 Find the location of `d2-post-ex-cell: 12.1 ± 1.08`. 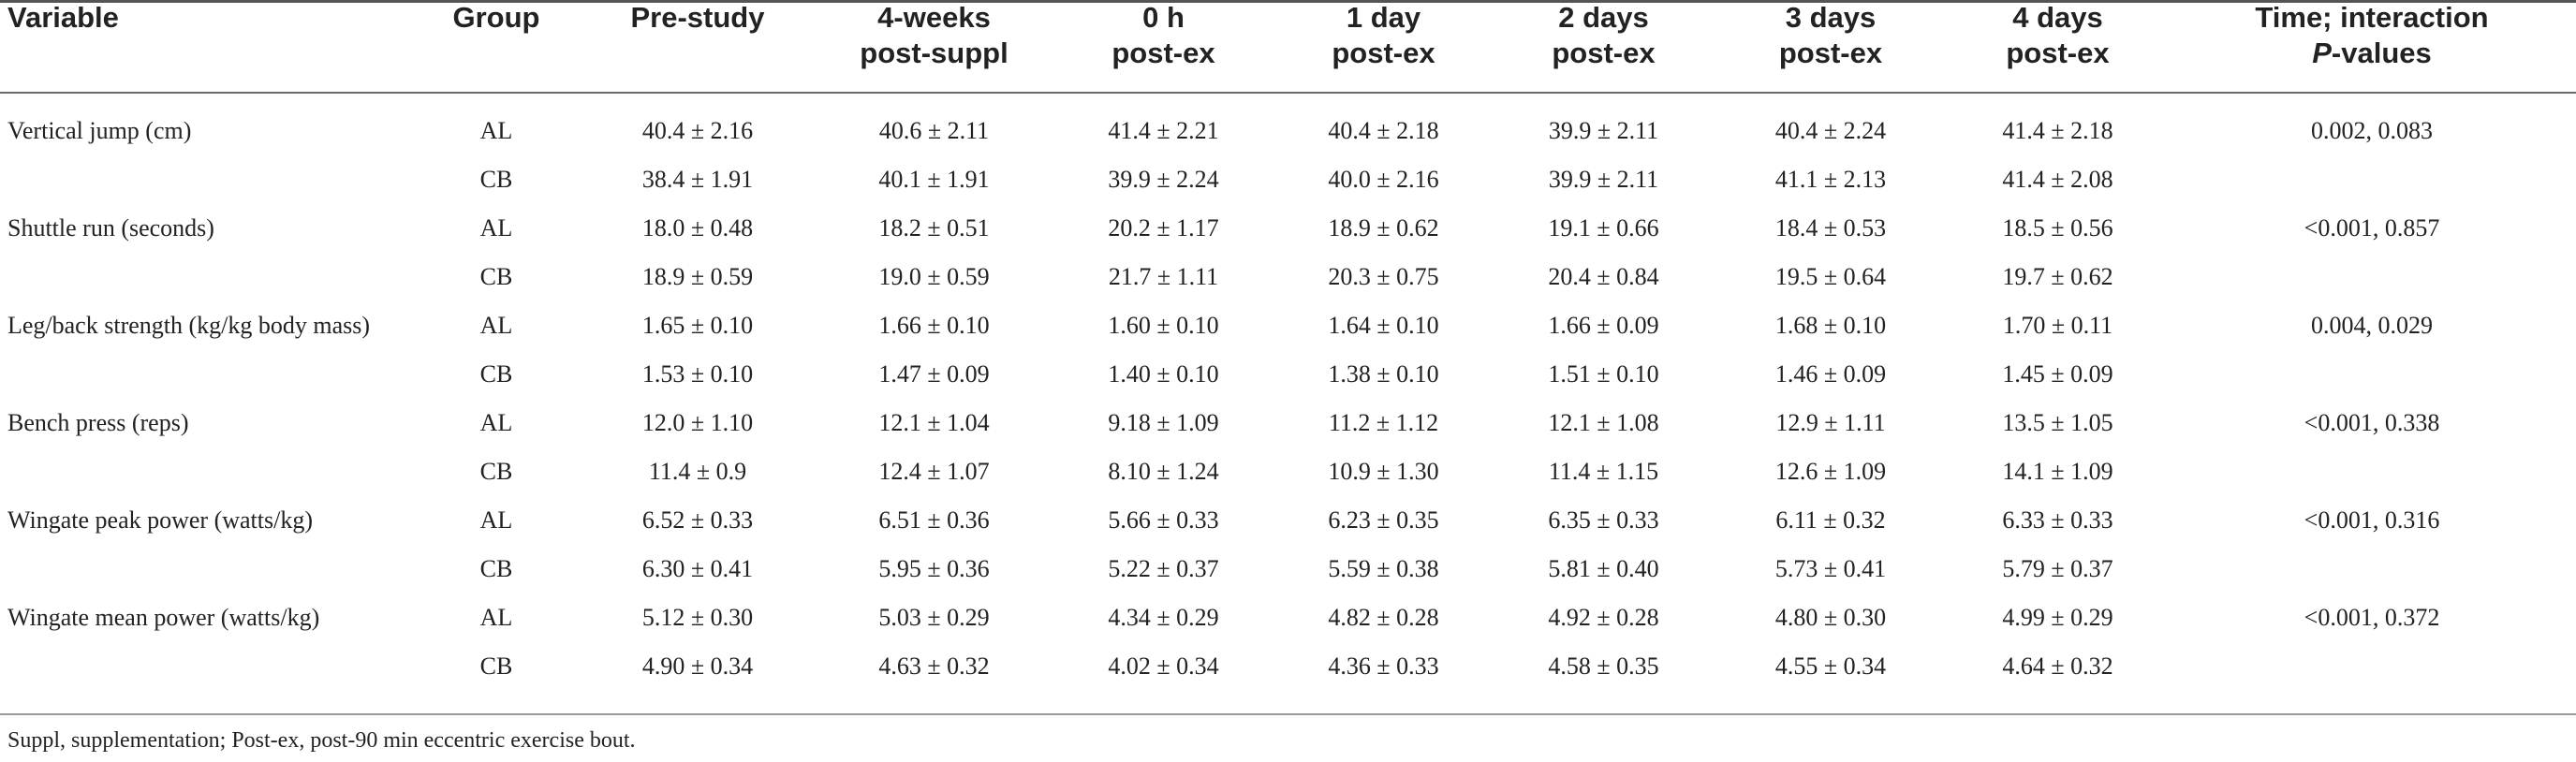

d2-post-ex-cell: 12.1 ± 1.08 is located at coordinates (1603, 423).